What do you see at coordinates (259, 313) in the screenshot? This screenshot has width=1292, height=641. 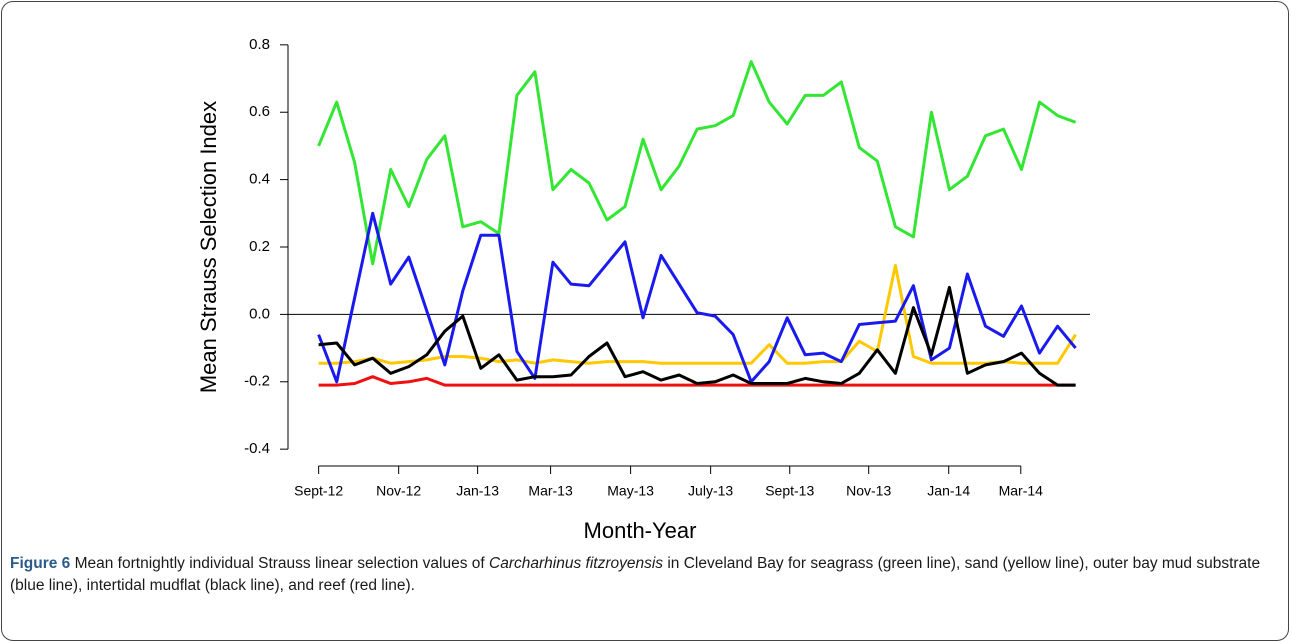 I see `y-tick-label: 0.0` at bounding box center [259, 313].